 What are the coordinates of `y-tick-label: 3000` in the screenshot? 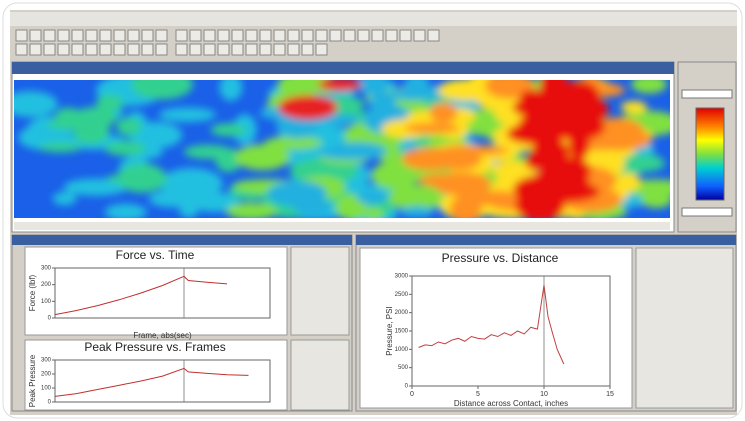 It's located at (402, 277).